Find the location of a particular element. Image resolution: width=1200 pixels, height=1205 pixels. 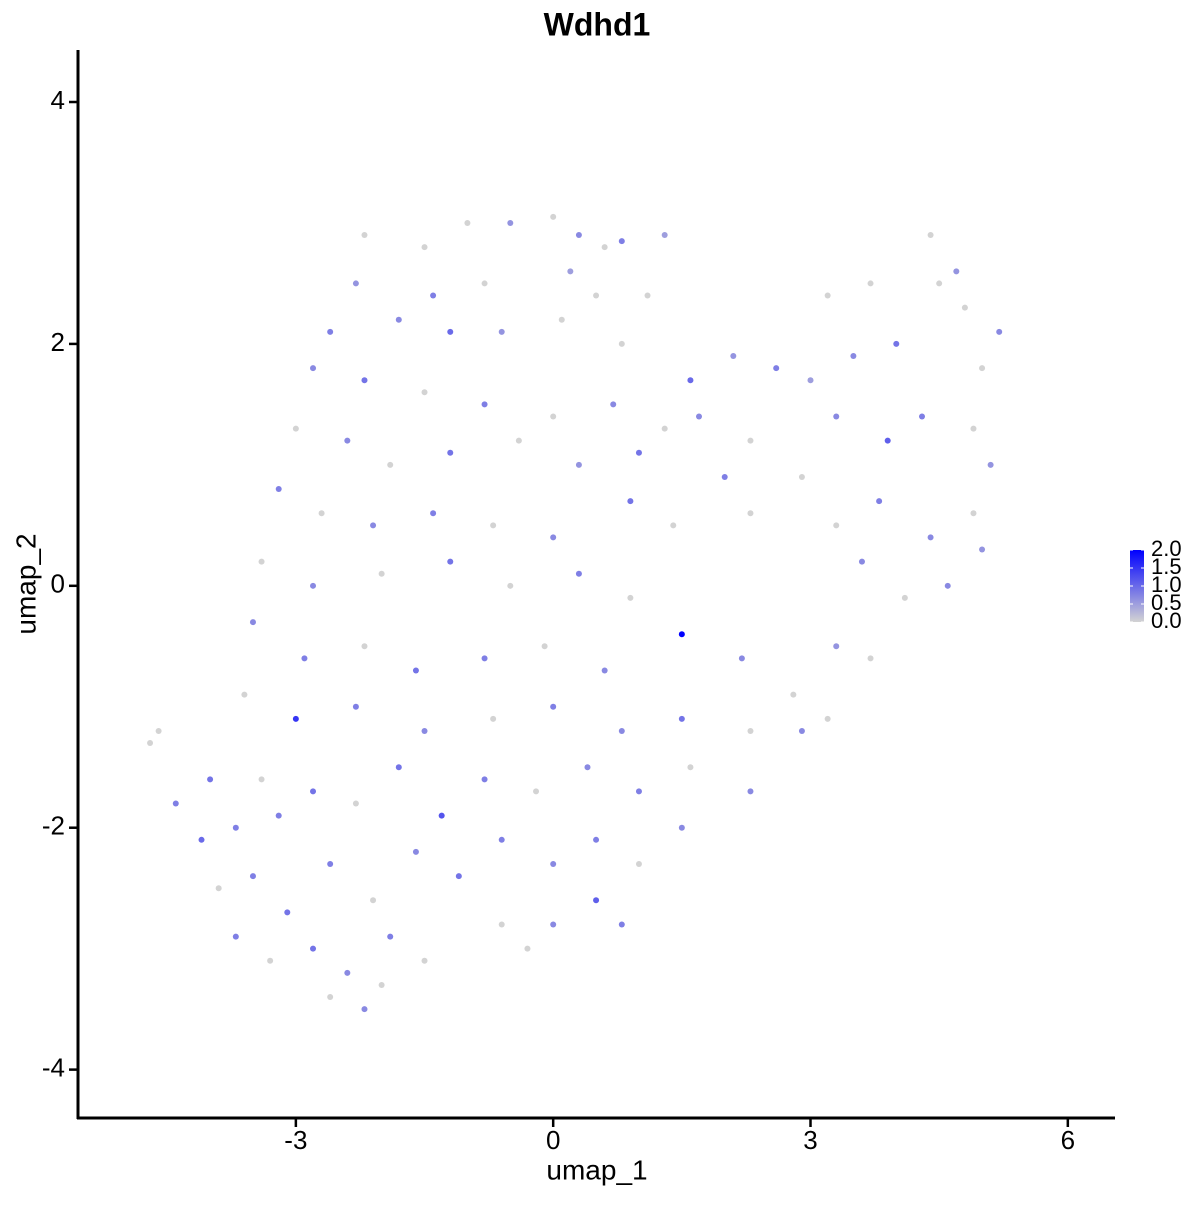

colorbar-label: 0.5 is located at coordinates (1166, 602).